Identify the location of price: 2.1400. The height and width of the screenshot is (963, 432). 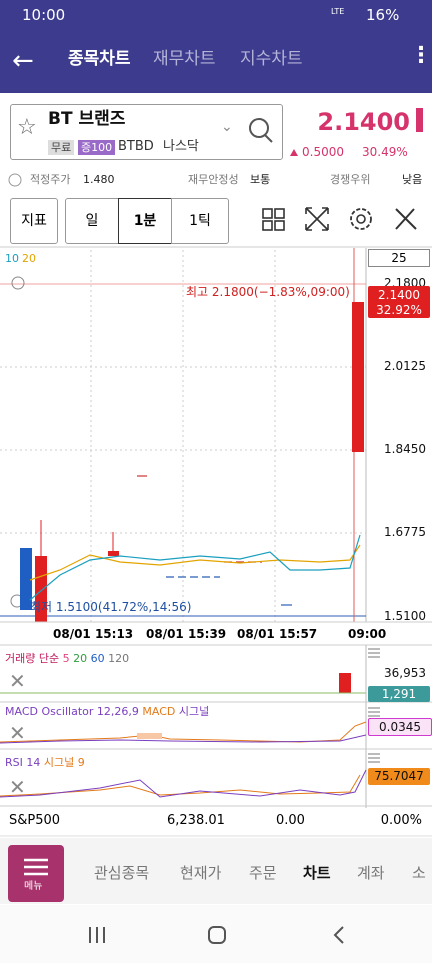
(363, 122).